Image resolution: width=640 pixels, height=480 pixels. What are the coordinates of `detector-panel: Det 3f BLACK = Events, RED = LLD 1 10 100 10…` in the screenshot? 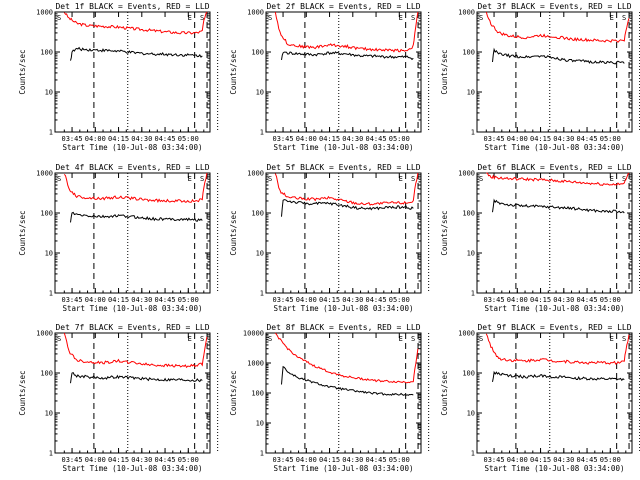 It's located at (540, 77).